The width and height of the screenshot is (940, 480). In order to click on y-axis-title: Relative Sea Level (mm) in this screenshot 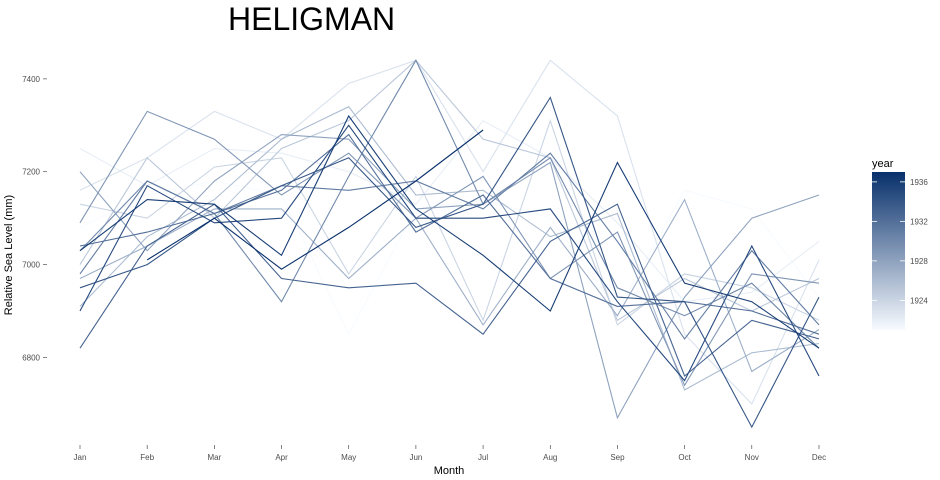, I will do `click(9, 255)`.